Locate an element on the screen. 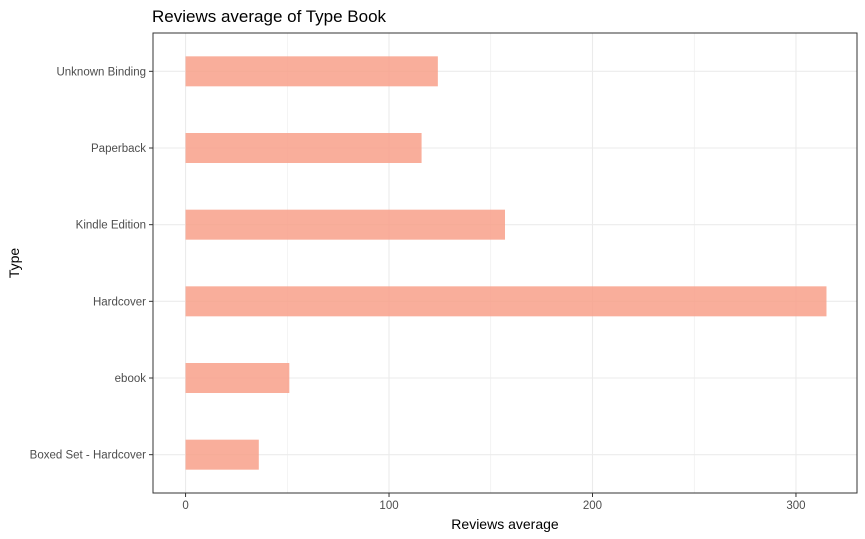 The height and width of the screenshot is (539, 865). x-tick-label: 200 is located at coordinates (592, 506).